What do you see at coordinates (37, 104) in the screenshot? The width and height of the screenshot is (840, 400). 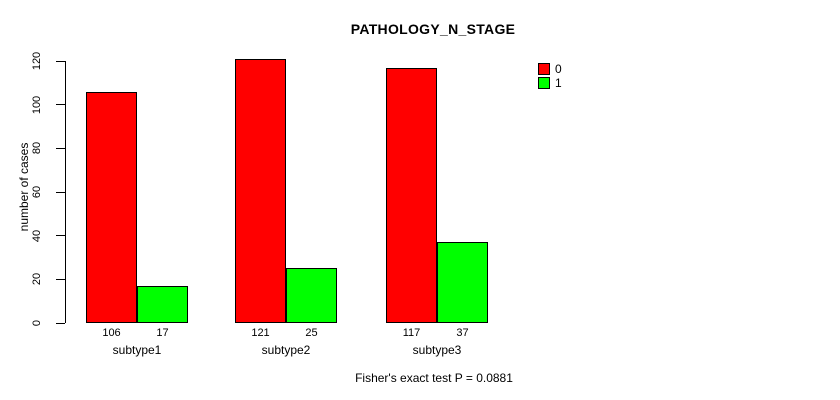 I see `y-axis-tick-label: 100` at bounding box center [37, 104].